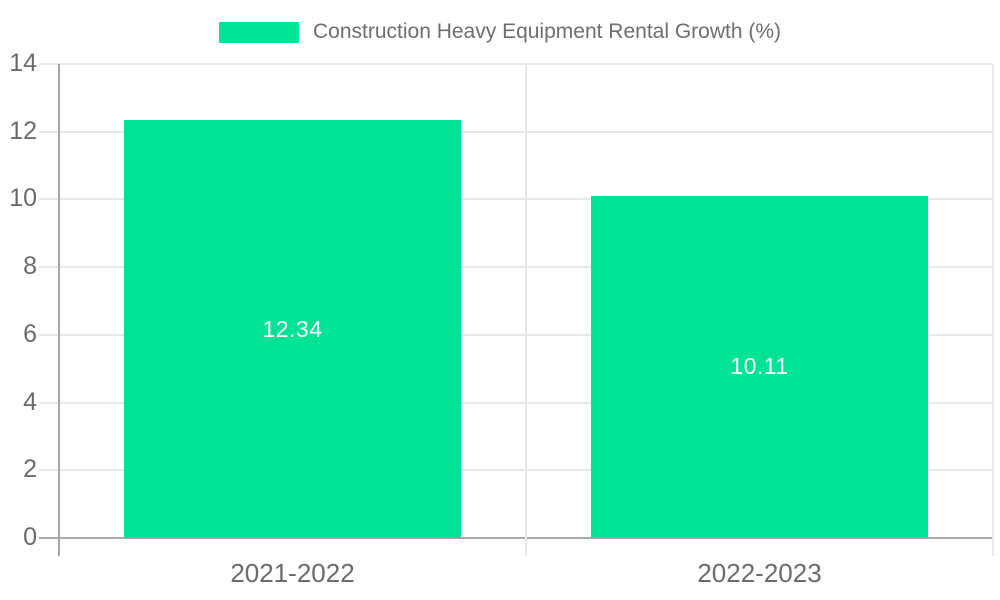 The height and width of the screenshot is (600, 1000). I want to click on x-axis-baseline, so click(516, 538).